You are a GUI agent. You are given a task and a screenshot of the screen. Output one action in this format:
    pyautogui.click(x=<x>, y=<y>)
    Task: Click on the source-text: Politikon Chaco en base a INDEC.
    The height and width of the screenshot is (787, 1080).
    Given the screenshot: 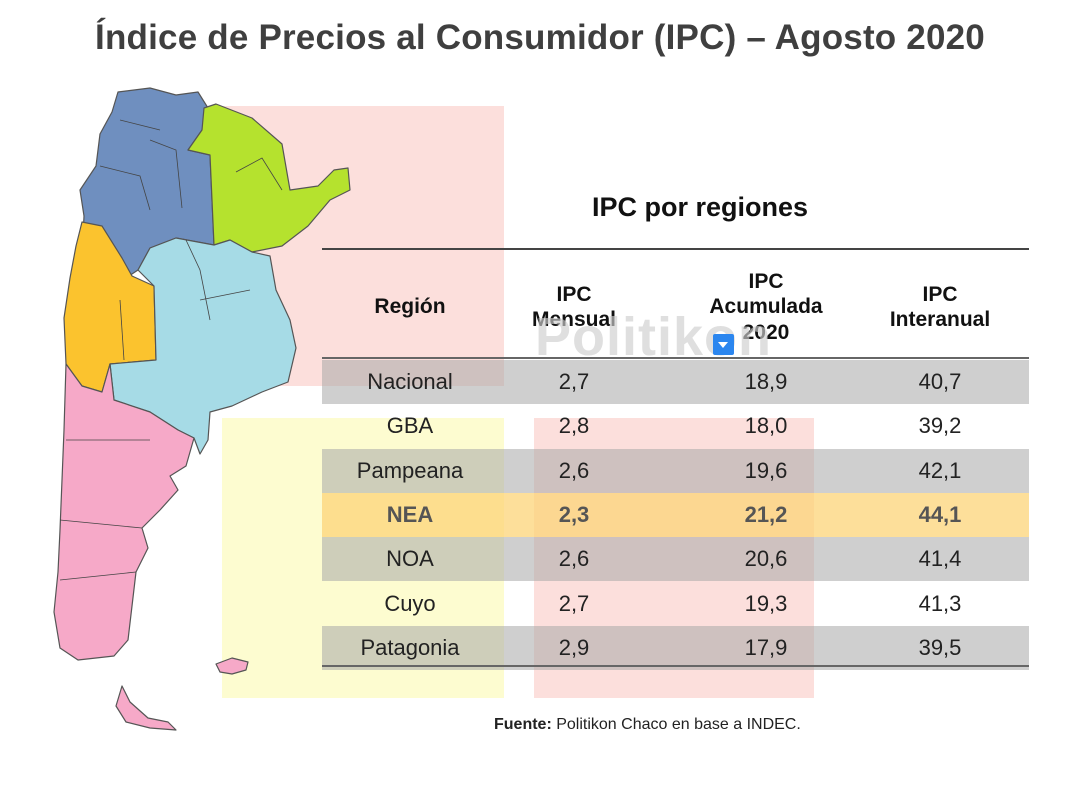 What is the action you would take?
    pyautogui.click(x=676, y=724)
    